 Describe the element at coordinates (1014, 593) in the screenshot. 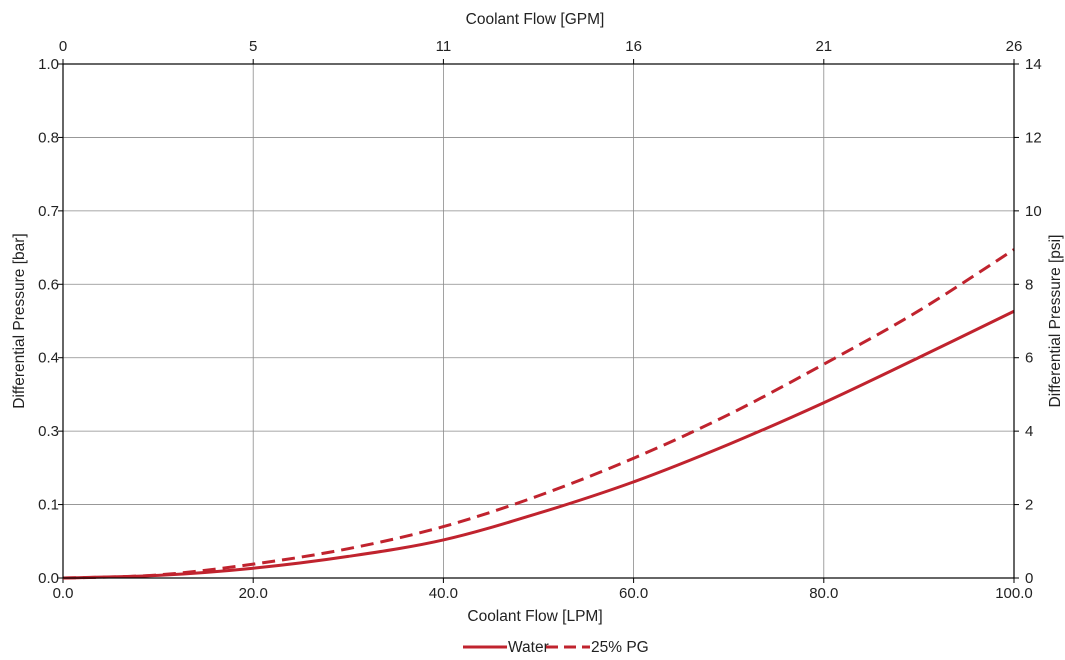

I see `x-tick-label: 100.0` at that location.